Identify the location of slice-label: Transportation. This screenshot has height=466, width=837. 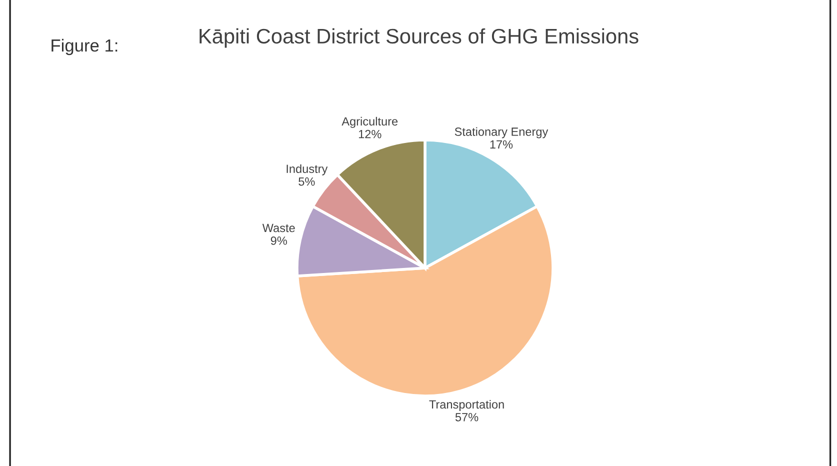
(466, 405).